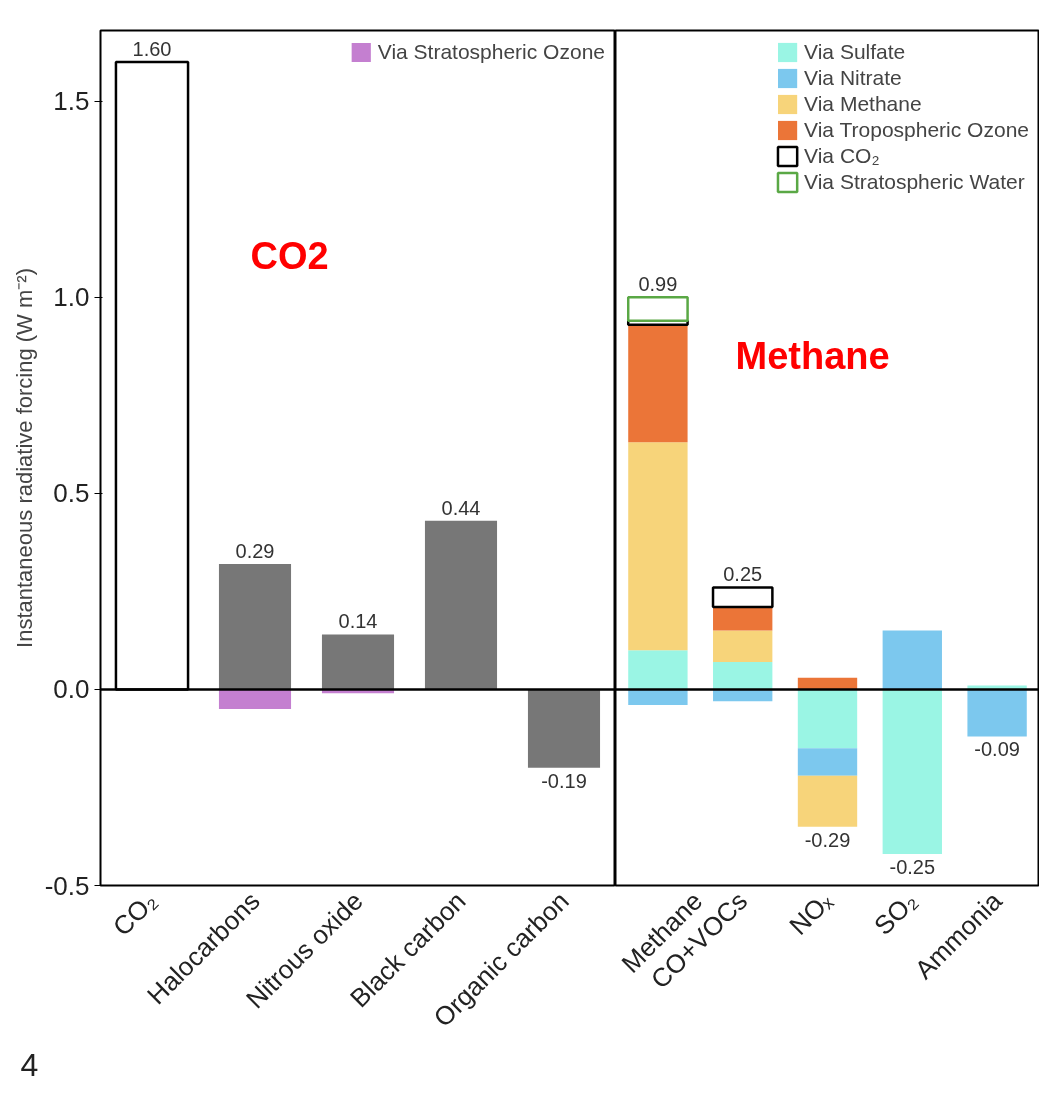  I want to click on legend-label: Via Nitrate, so click(853, 78).